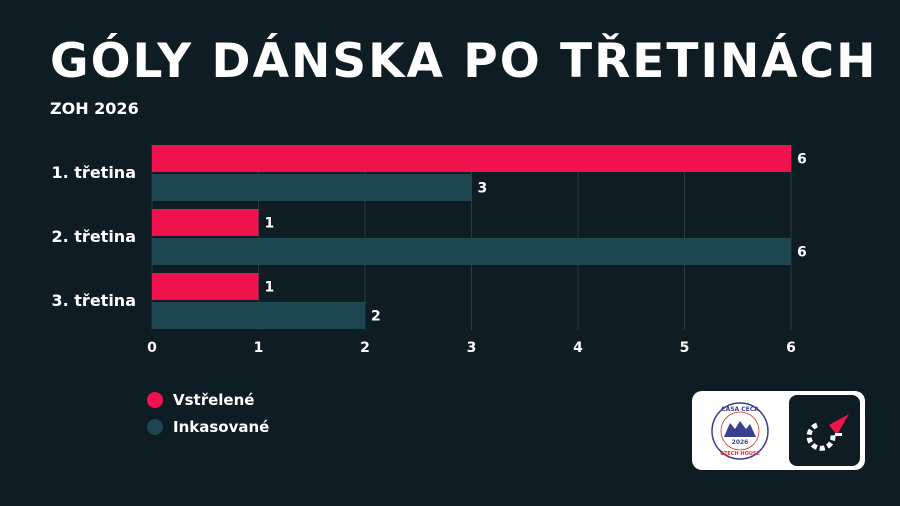 This screenshot has height=506, width=900. I want to click on x-tick-label: 0, so click(152, 348).